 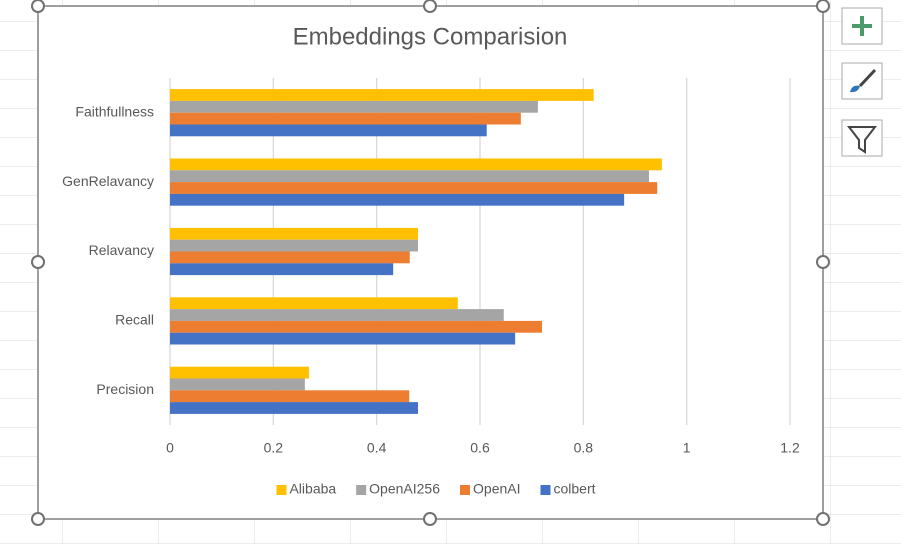 I want to click on y-tick-label: Recall, so click(x=134, y=320).